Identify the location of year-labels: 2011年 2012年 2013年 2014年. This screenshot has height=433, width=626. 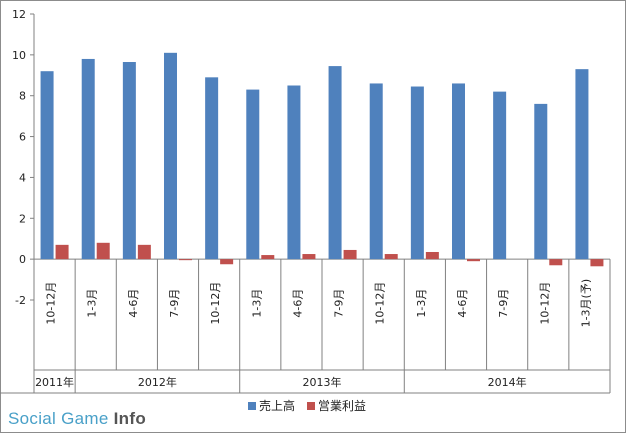
(281, 382).